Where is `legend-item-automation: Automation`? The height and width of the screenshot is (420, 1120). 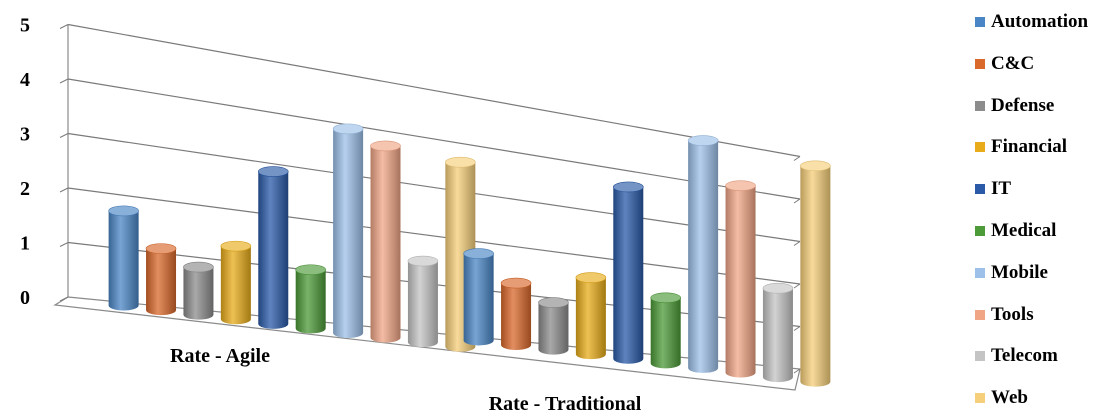 legend-item-automation: Automation is located at coordinates (1031, 22).